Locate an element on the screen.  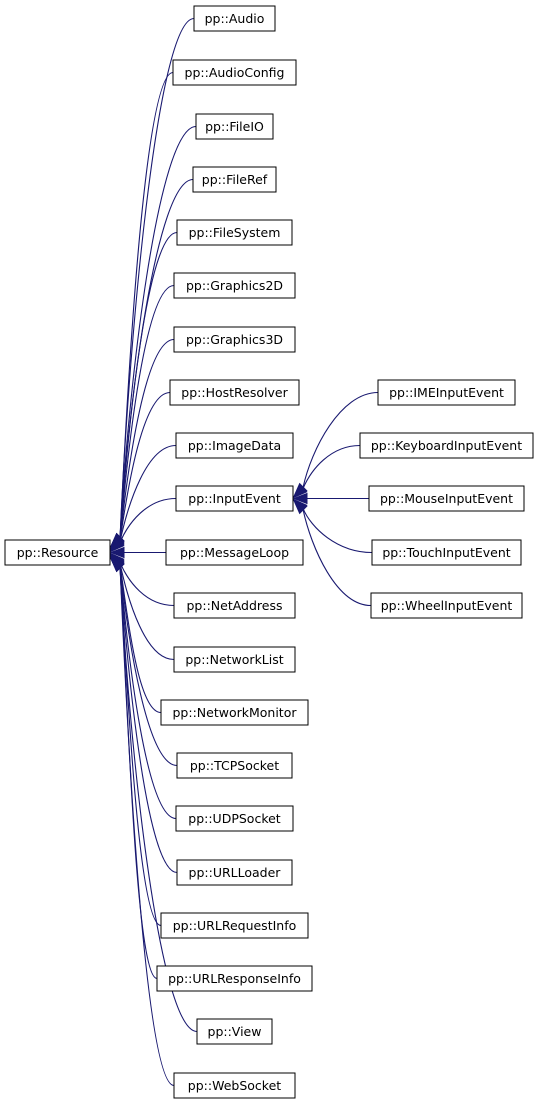
arrowhead-messageloop-to-root is located at coordinates (117, 552).